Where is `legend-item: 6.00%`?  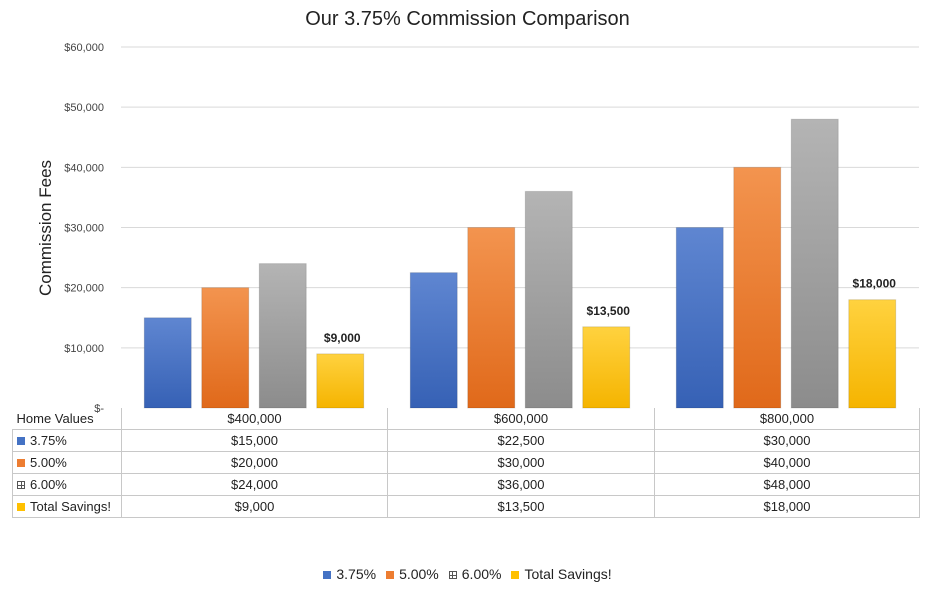
legend-item: 6.00% is located at coordinates (475, 574).